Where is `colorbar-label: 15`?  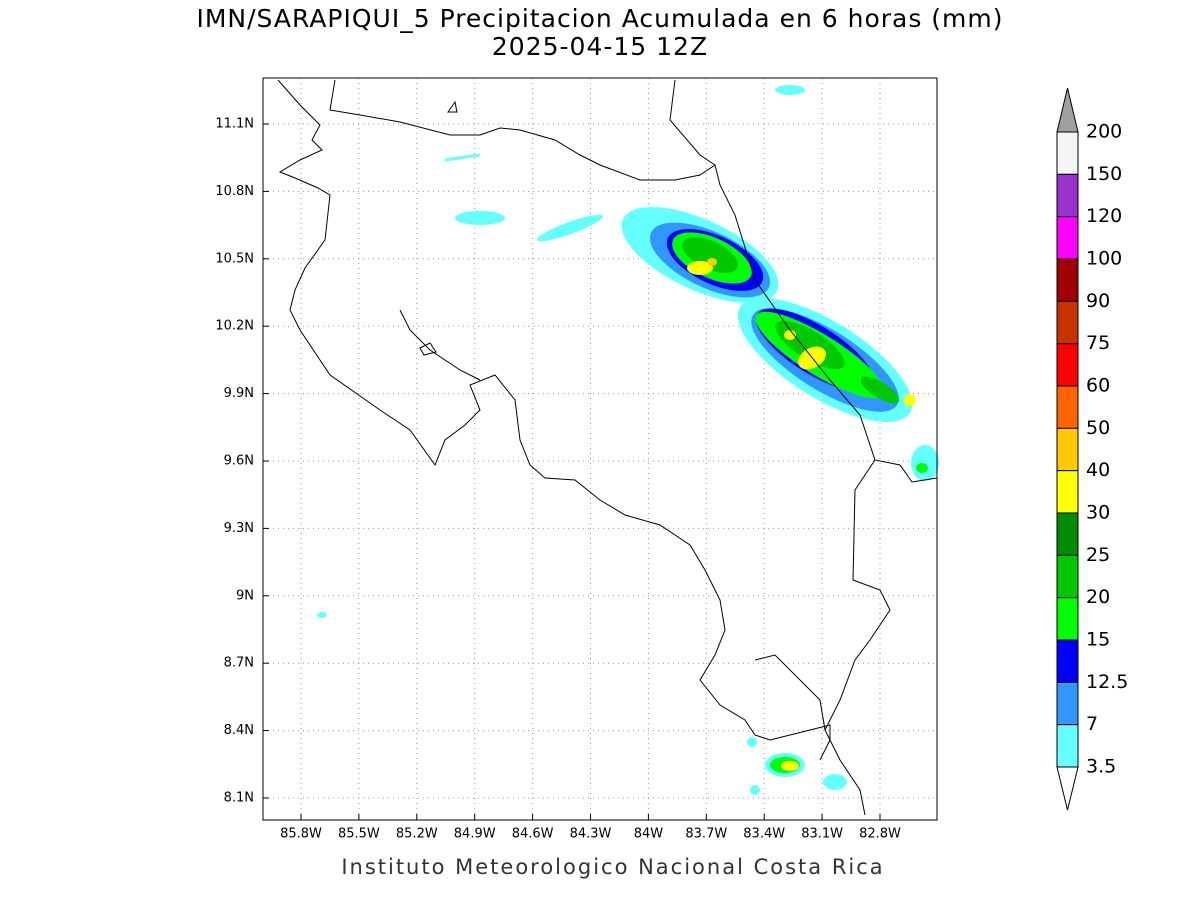
colorbar-label: 15 is located at coordinates (1098, 640).